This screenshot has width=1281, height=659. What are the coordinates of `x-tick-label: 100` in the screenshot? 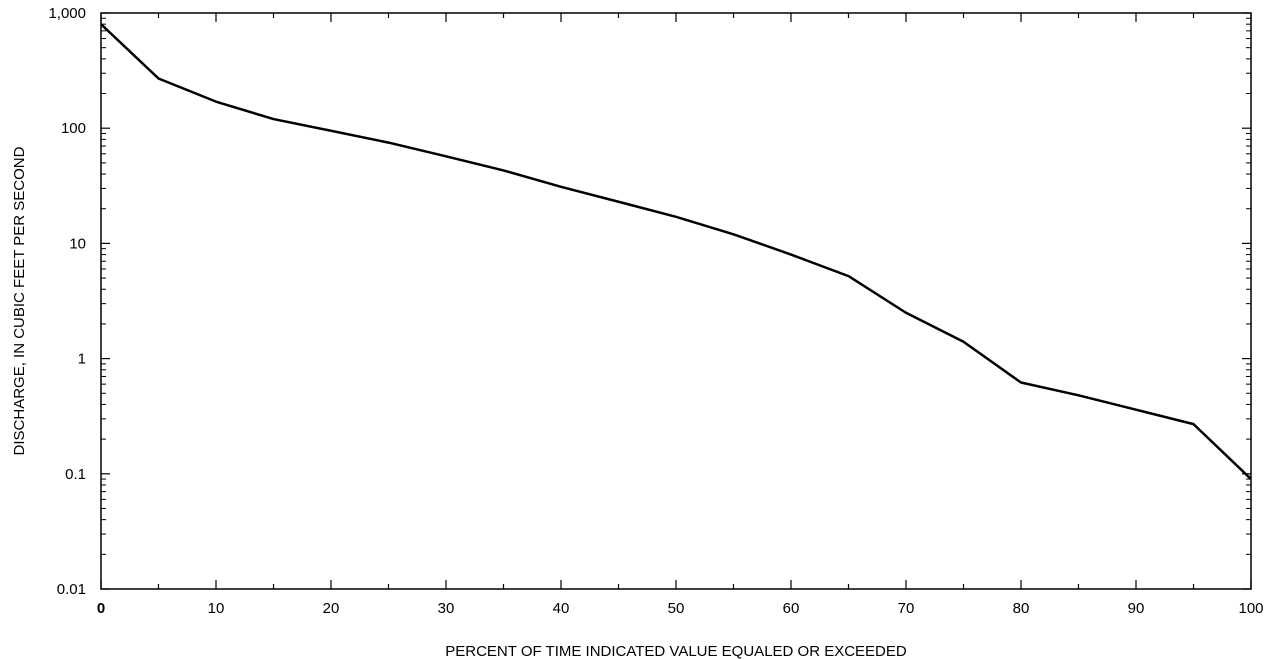 It's located at (1250, 608).